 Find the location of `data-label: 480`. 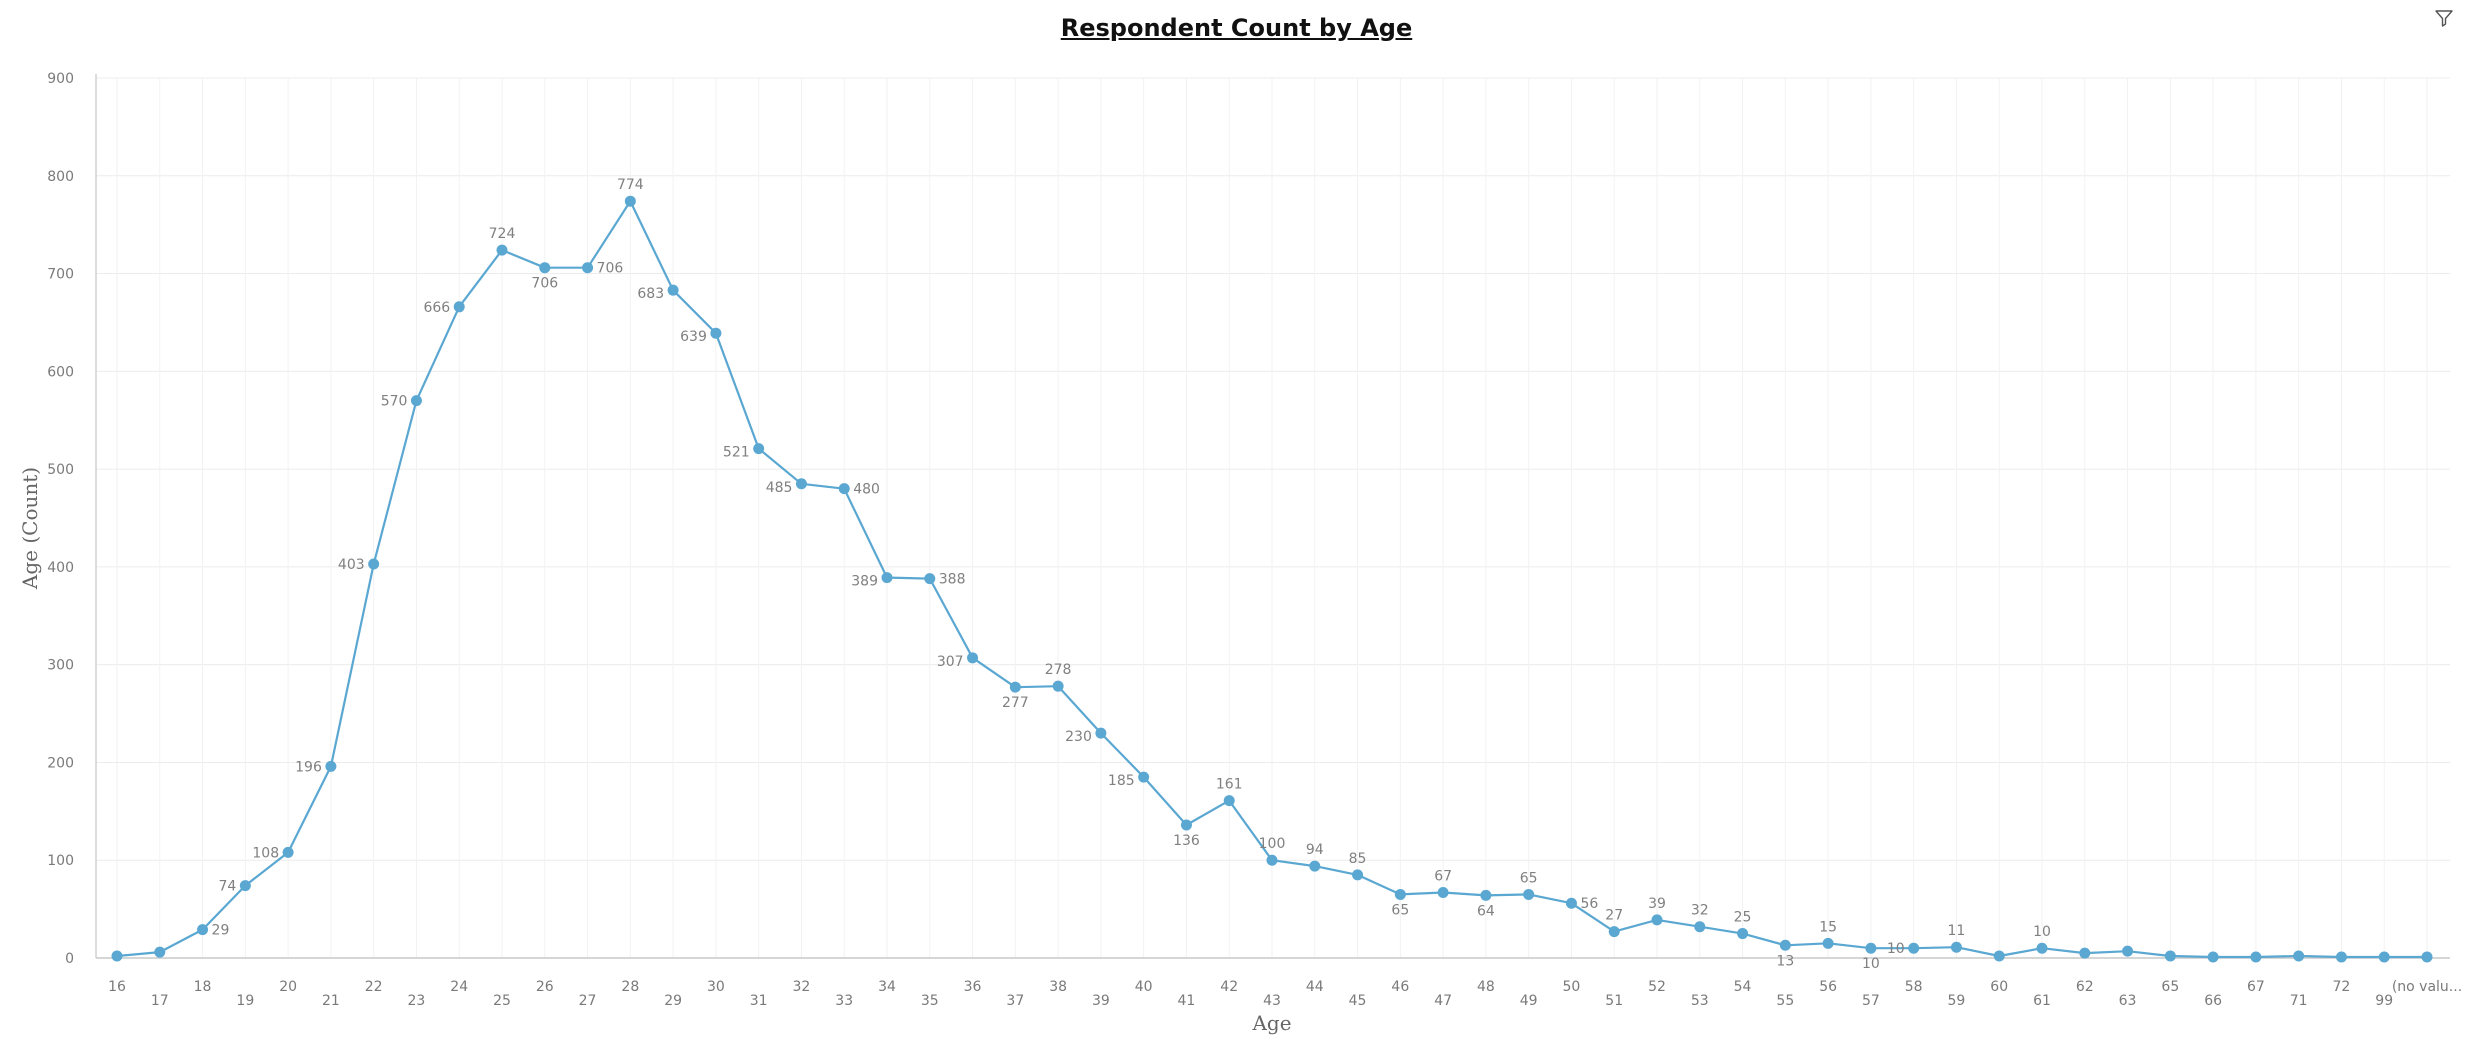

data-label: 480 is located at coordinates (866, 490).